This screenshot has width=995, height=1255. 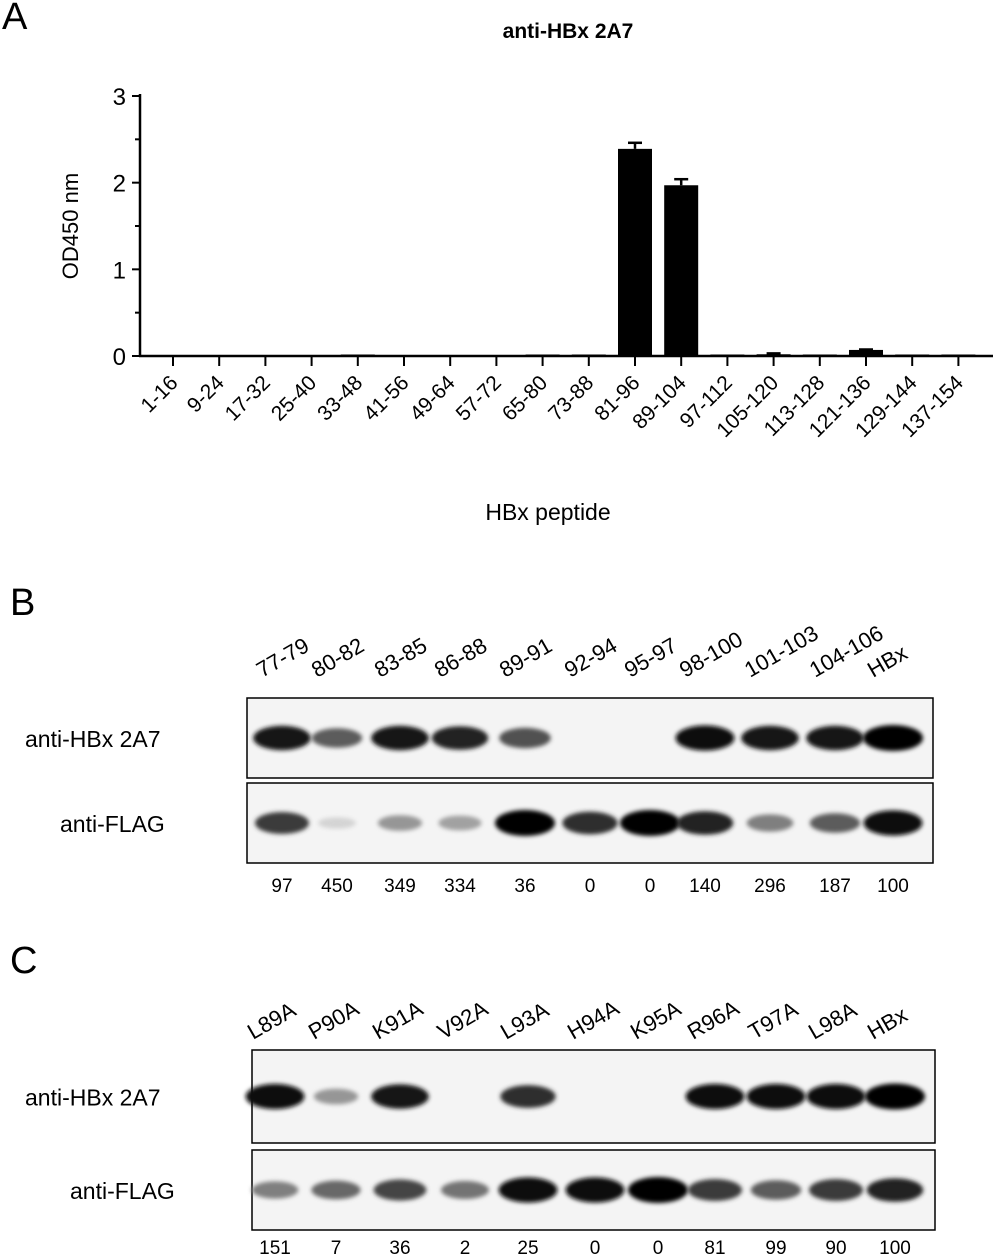 What do you see at coordinates (835, 886) in the screenshot?
I see `quantification-value: 187` at bounding box center [835, 886].